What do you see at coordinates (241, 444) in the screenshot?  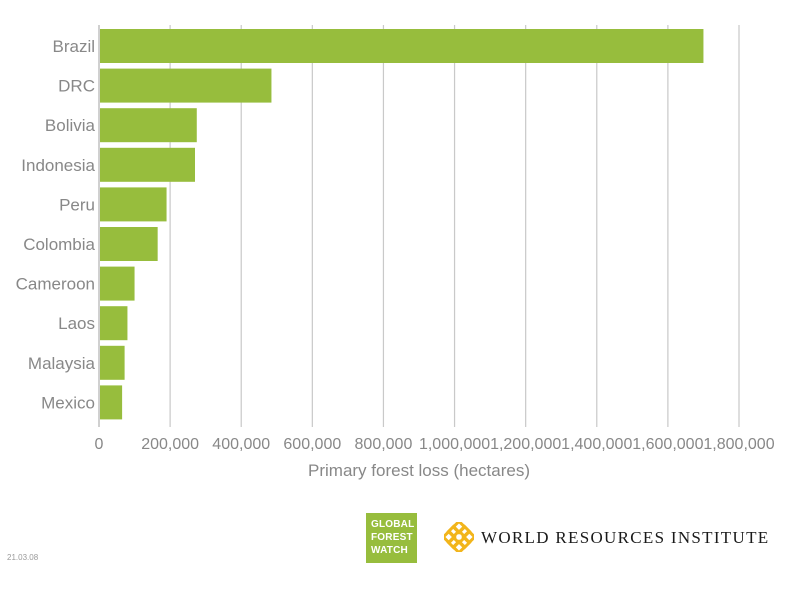 I see `x-tick-label: 400,000` at bounding box center [241, 444].